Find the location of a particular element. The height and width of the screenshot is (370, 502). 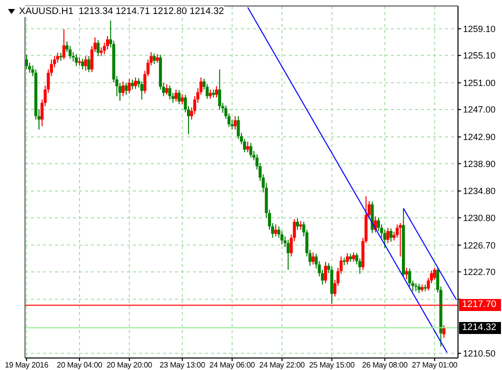

y-tick-label: 1234.80 is located at coordinates (479, 191).